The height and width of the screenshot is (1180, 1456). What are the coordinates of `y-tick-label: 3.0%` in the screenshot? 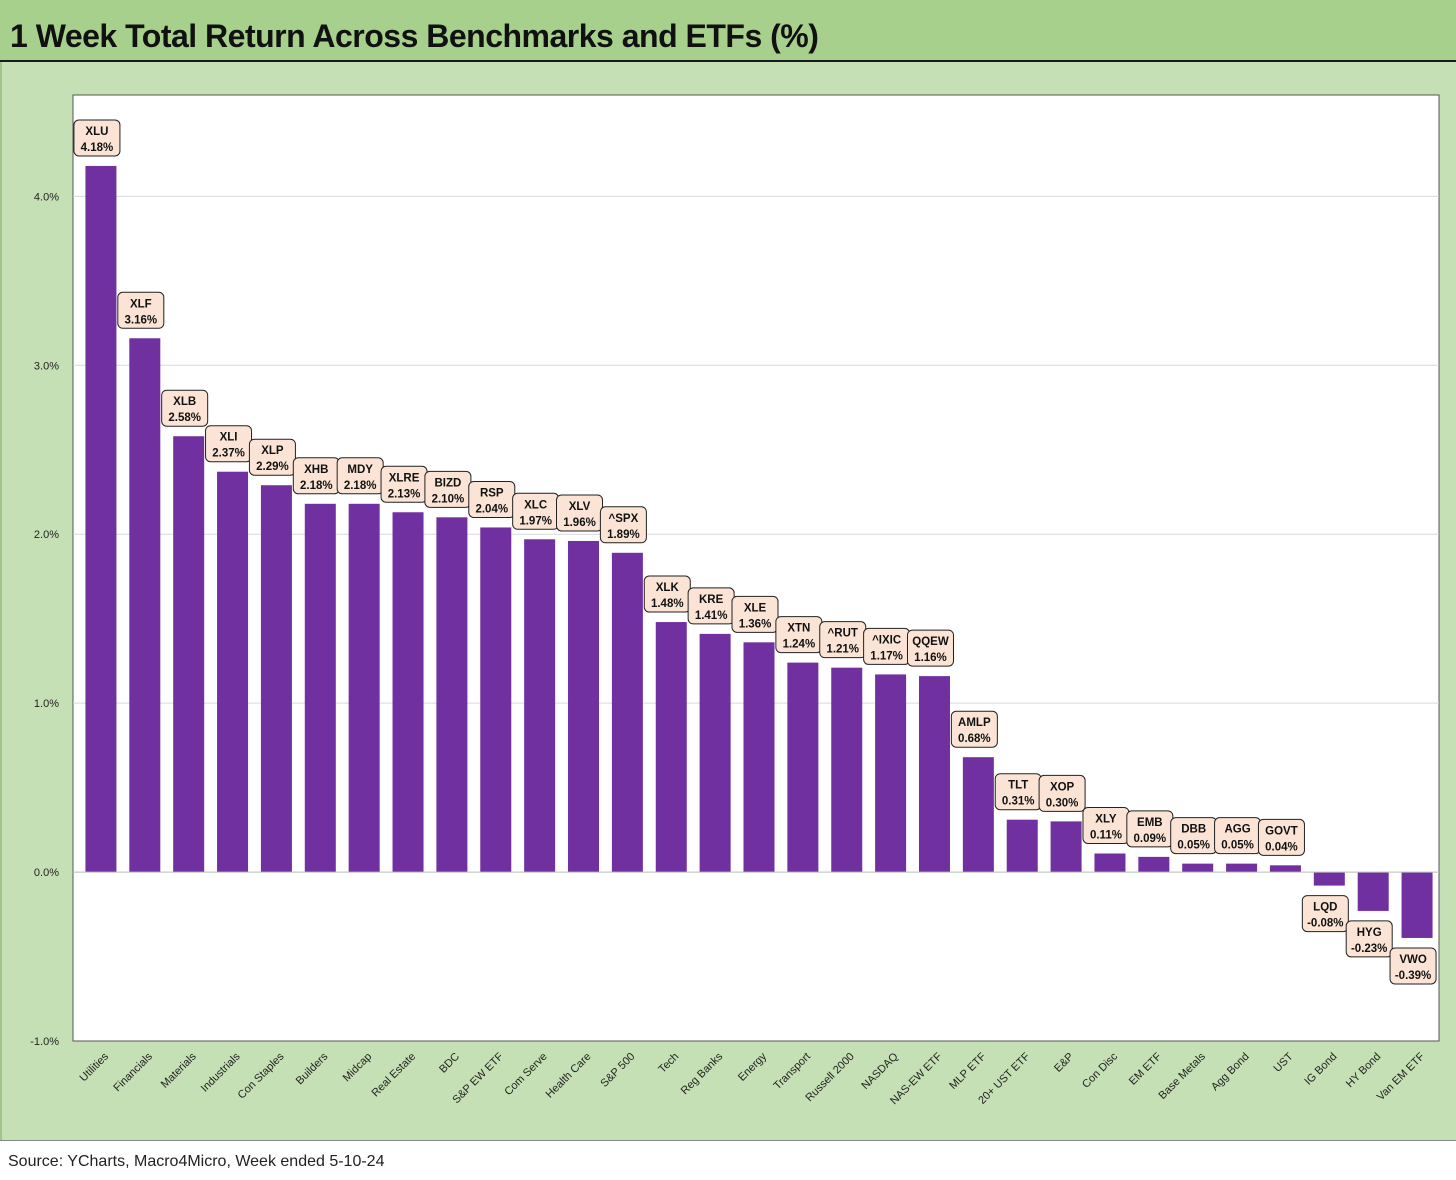 It's located at (46, 366).